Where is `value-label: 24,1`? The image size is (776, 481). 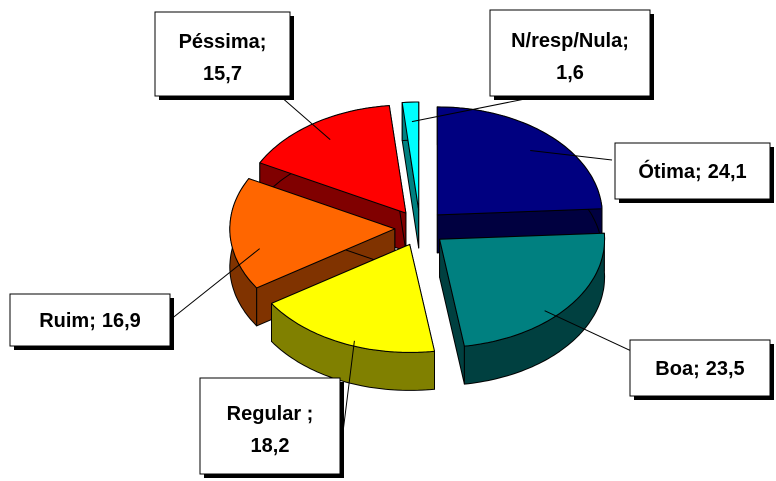
value-label: 24,1 is located at coordinates (727, 172).